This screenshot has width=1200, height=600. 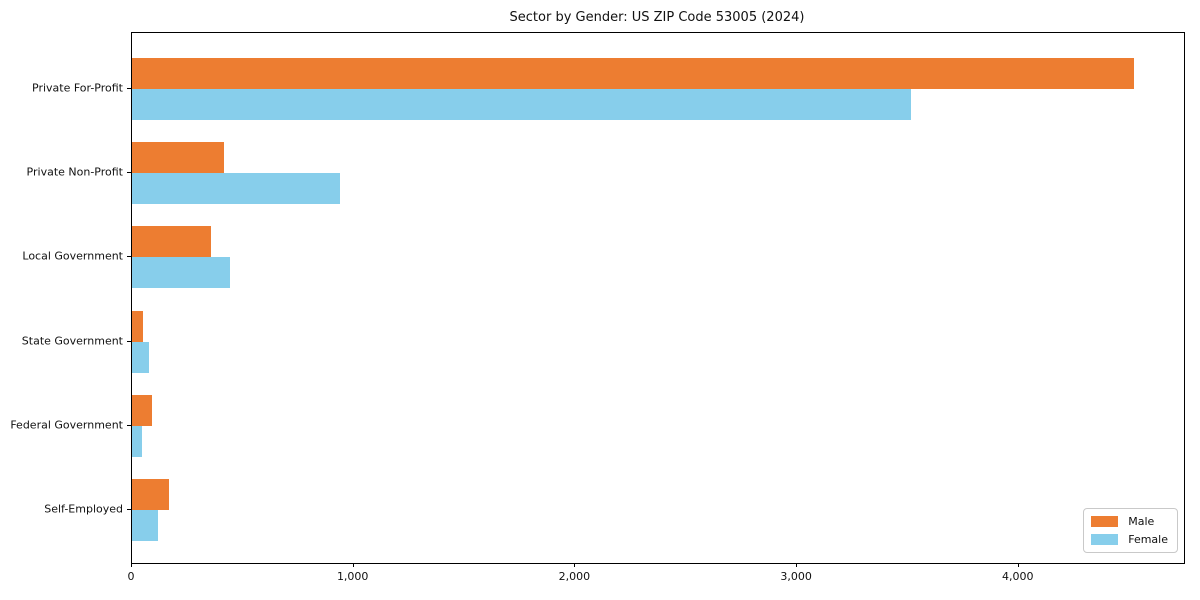 What do you see at coordinates (83, 509) in the screenshot?
I see `y-axis-label-self-employed: Self-Employed` at bounding box center [83, 509].